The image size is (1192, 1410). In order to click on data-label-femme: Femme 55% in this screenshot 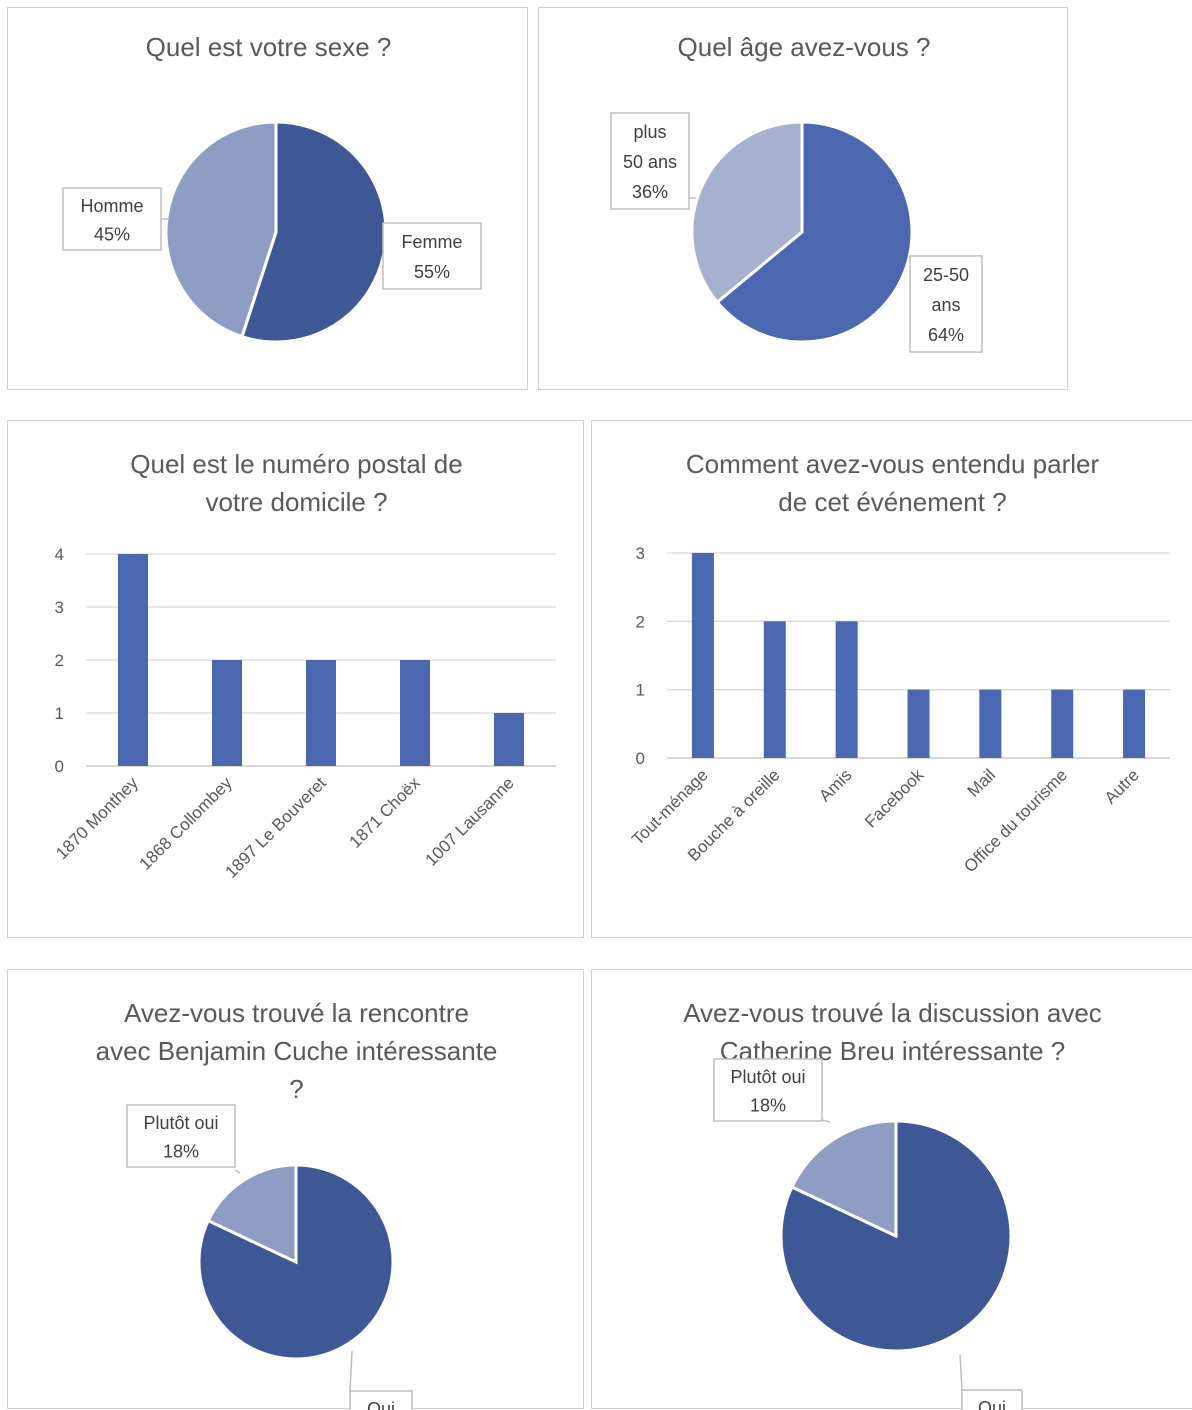, I will do `click(432, 256)`.